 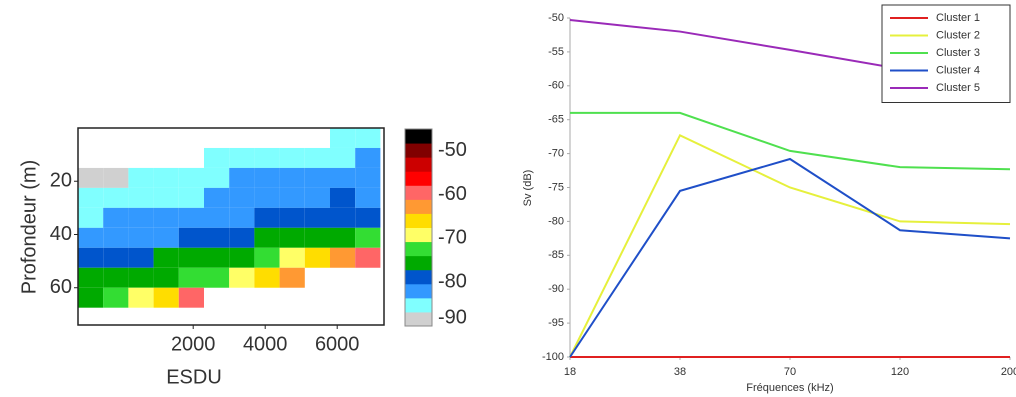 What do you see at coordinates (61, 287) in the screenshot?
I see `y-tick-label: 60` at bounding box center [61, 287].